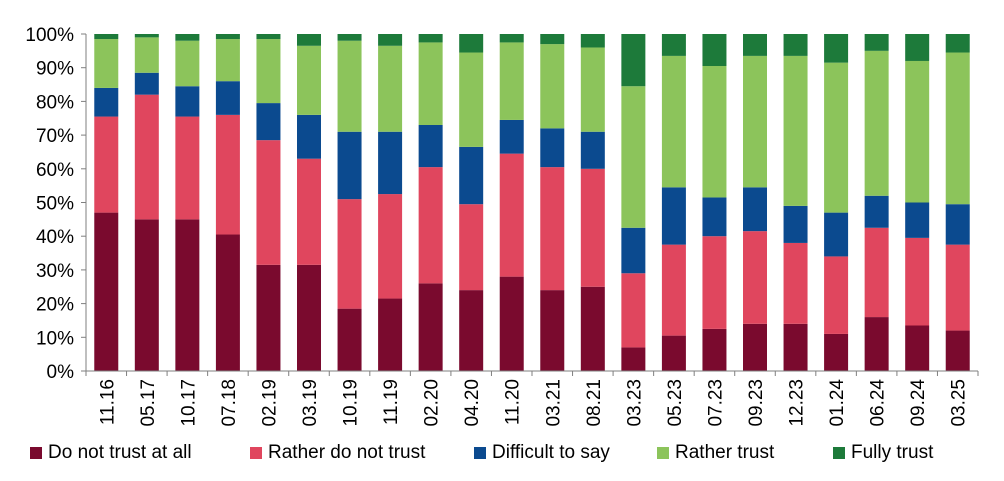 The height and width of the screenshot is (481, 1004). I want to click on legend-item-difficult-to-say: Difficult to say, so click(565, 453).